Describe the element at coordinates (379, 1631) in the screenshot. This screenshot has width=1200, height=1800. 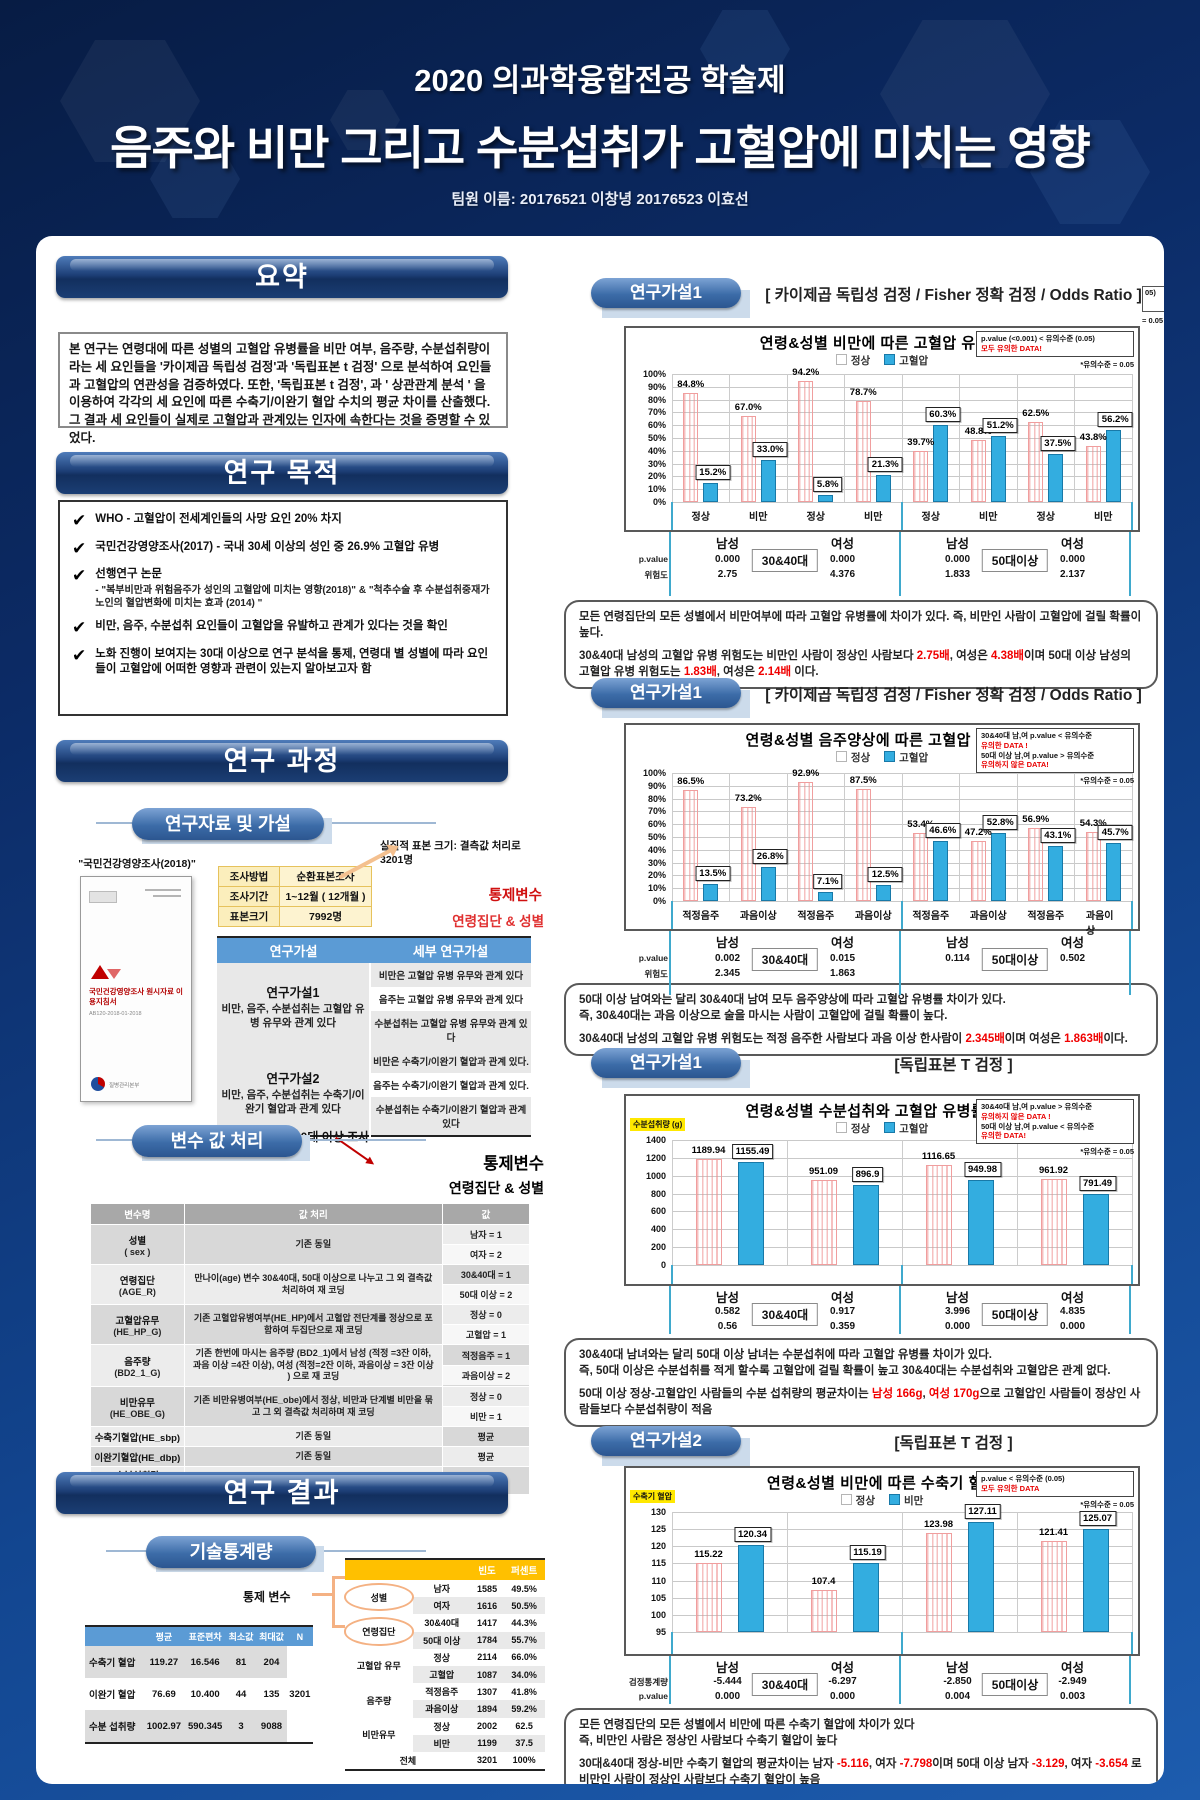
I see `freq-group-cell: 연령집단` at that location.